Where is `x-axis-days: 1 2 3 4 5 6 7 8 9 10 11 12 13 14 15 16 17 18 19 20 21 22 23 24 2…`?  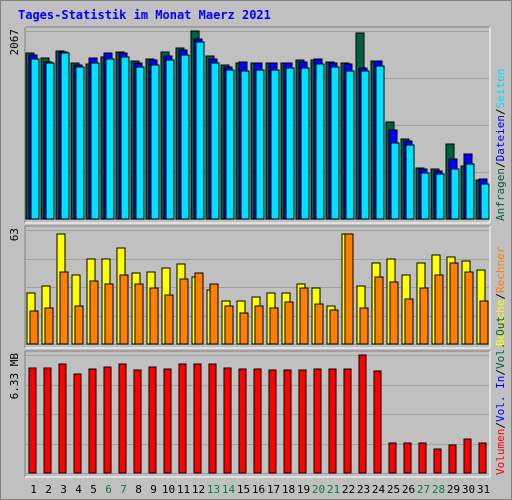 x-axis-days: 1 2 3 4 5 6 7 8 9 10 11 12 13 14 15 16 17 18 19 20 21 22 23 24 2… is located at coordinates (260, 489).